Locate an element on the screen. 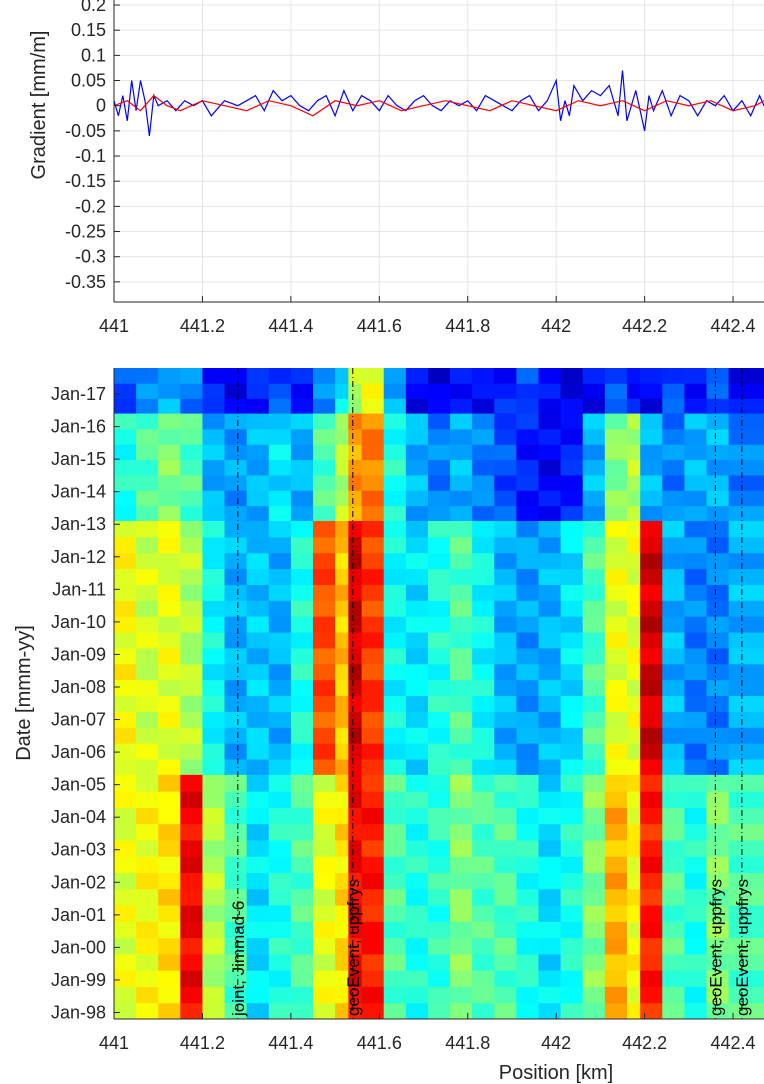 This screenshot has height=1084, width=764. gradient-x-tick-label: 442 is located at coordinates (556, 326).